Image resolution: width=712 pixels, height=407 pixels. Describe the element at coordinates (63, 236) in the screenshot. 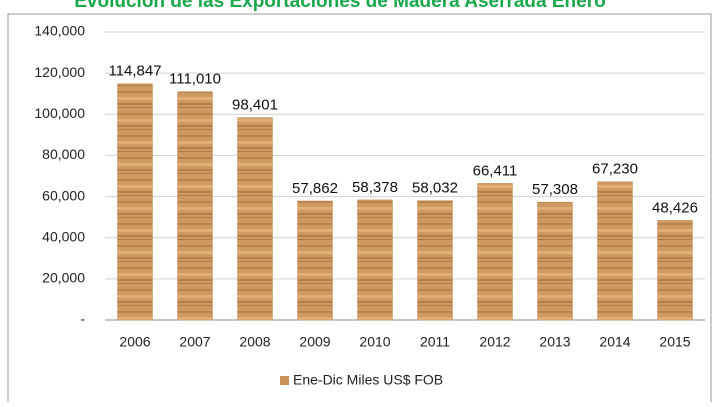

I see `y-tick-label: 40,000` at that location.